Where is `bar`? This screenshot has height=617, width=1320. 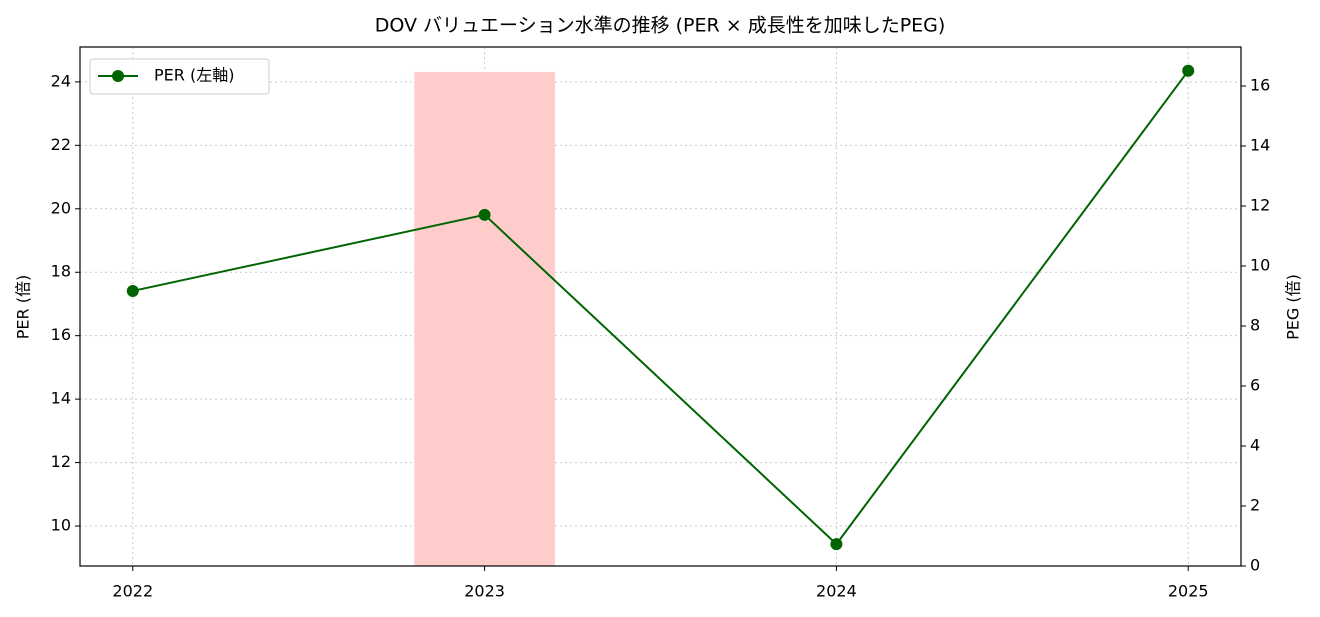 bar is located at coordinates (484, 319).